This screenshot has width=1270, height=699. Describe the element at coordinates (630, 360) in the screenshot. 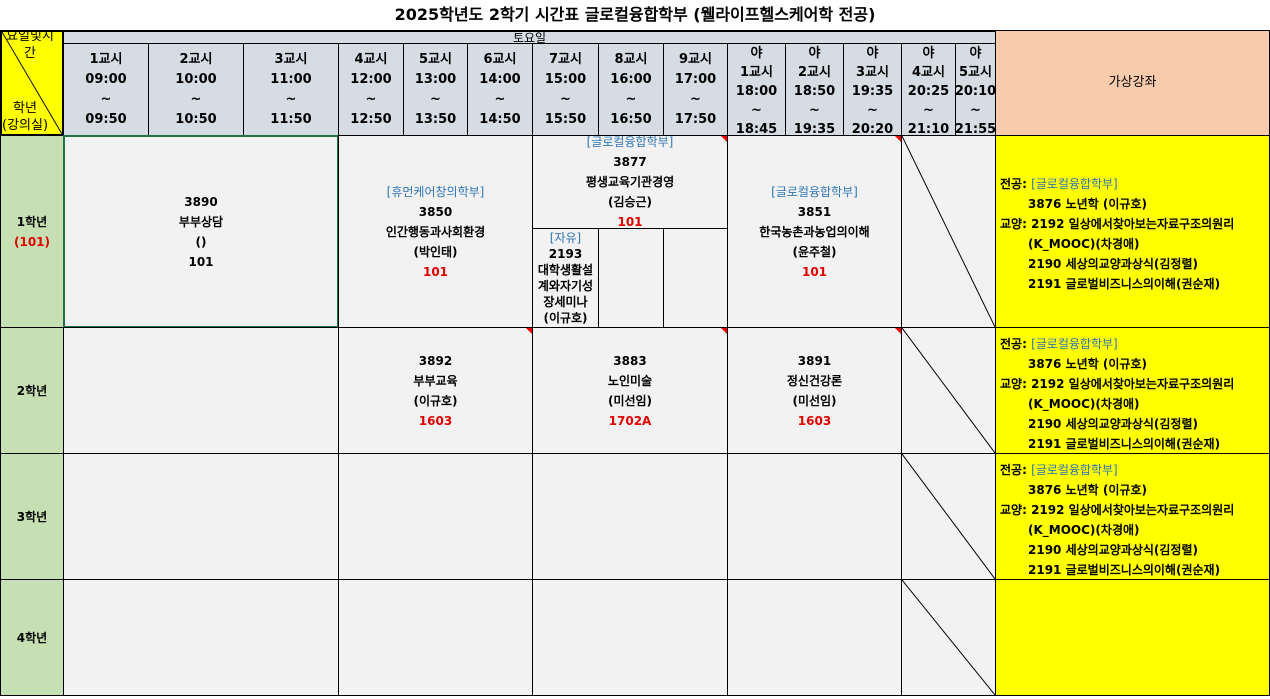

I see `course-code: 3883` at that location.